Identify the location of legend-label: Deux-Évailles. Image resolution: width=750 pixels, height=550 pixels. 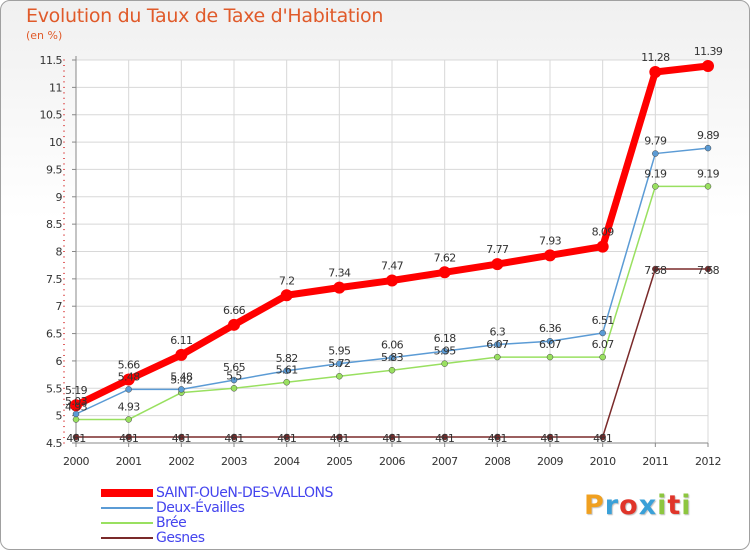
(200, 508).